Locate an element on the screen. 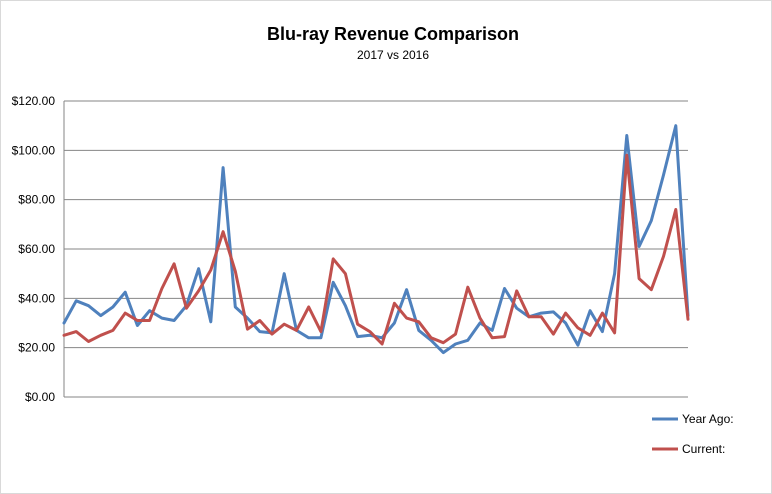 This screenshot has width=772, height=494. y-tick-label: $0.00 is located at coordinates (40, 397).